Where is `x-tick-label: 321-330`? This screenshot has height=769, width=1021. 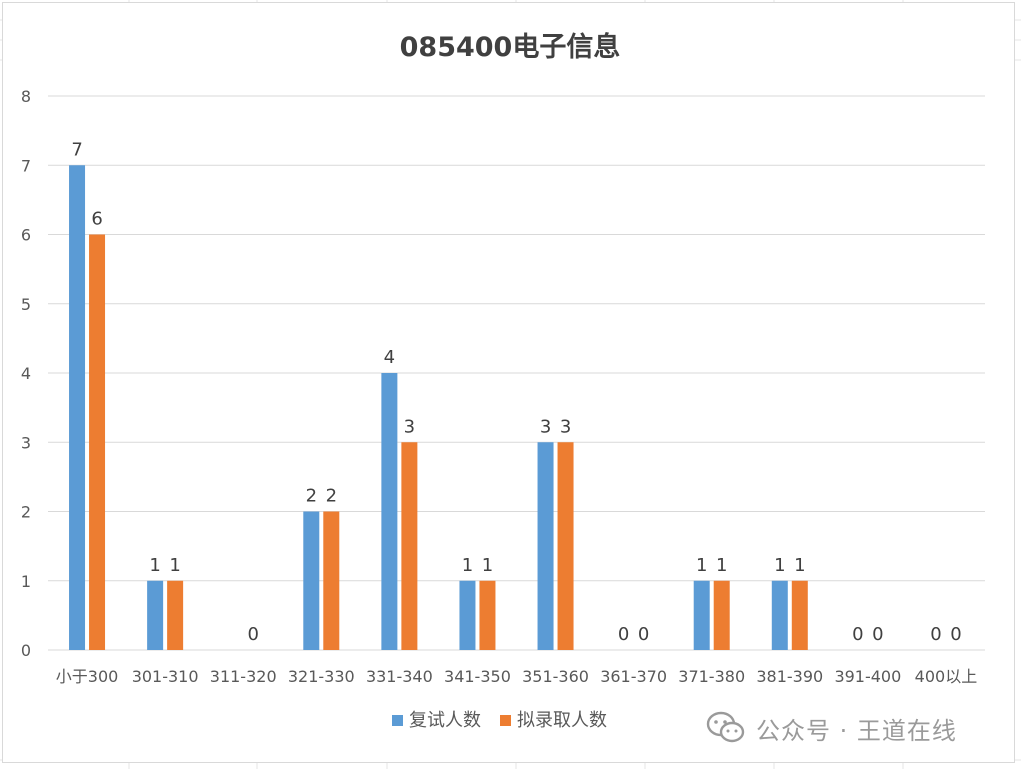 x-tick-label: 321-330 is located at coordinates (321, 676).